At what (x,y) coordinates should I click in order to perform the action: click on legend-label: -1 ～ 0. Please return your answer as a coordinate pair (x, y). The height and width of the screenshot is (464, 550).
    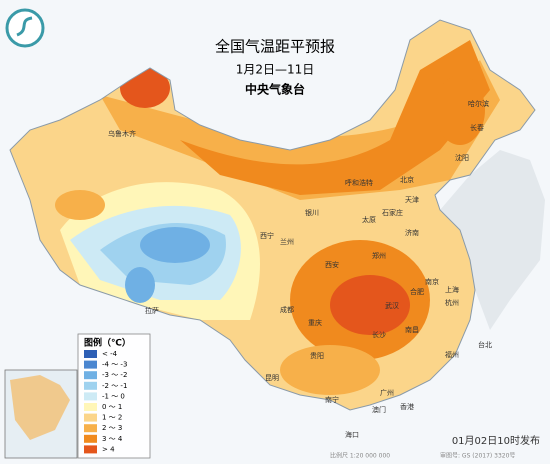
    Looking at the image, I should click on (113, 396).